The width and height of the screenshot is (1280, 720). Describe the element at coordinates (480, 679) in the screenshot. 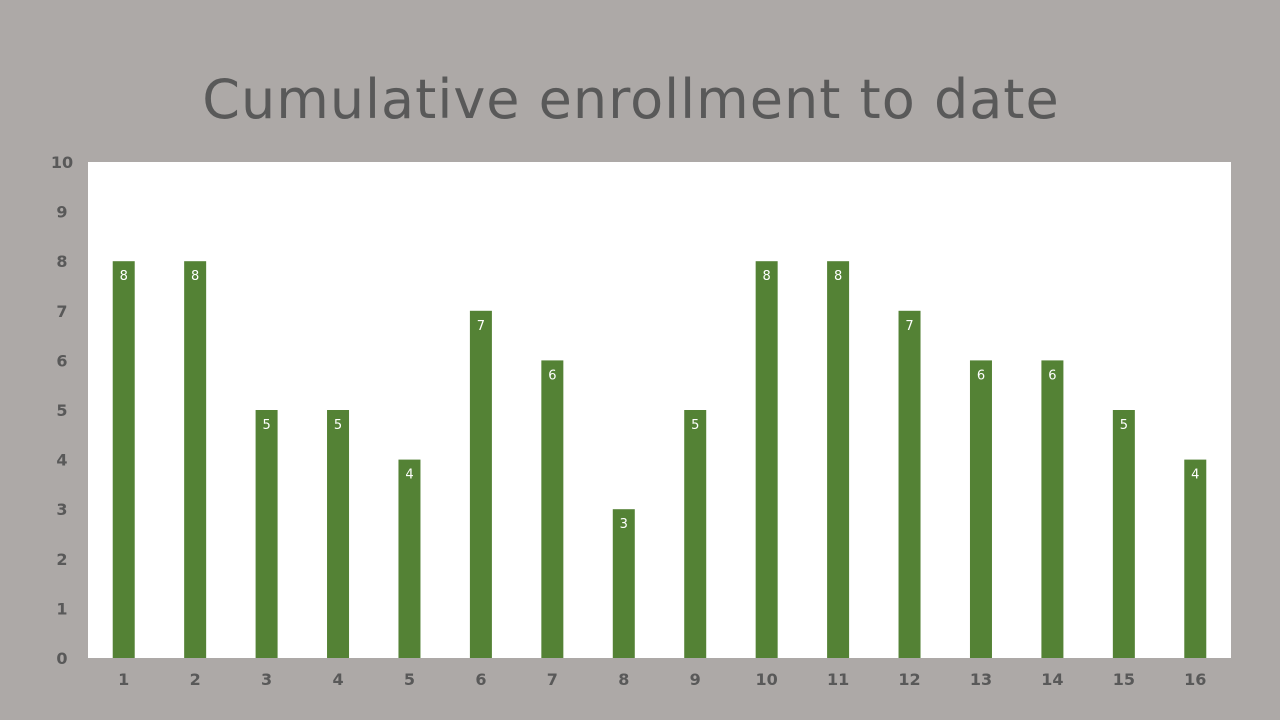

I see `x-tick-label: 6` at that location.